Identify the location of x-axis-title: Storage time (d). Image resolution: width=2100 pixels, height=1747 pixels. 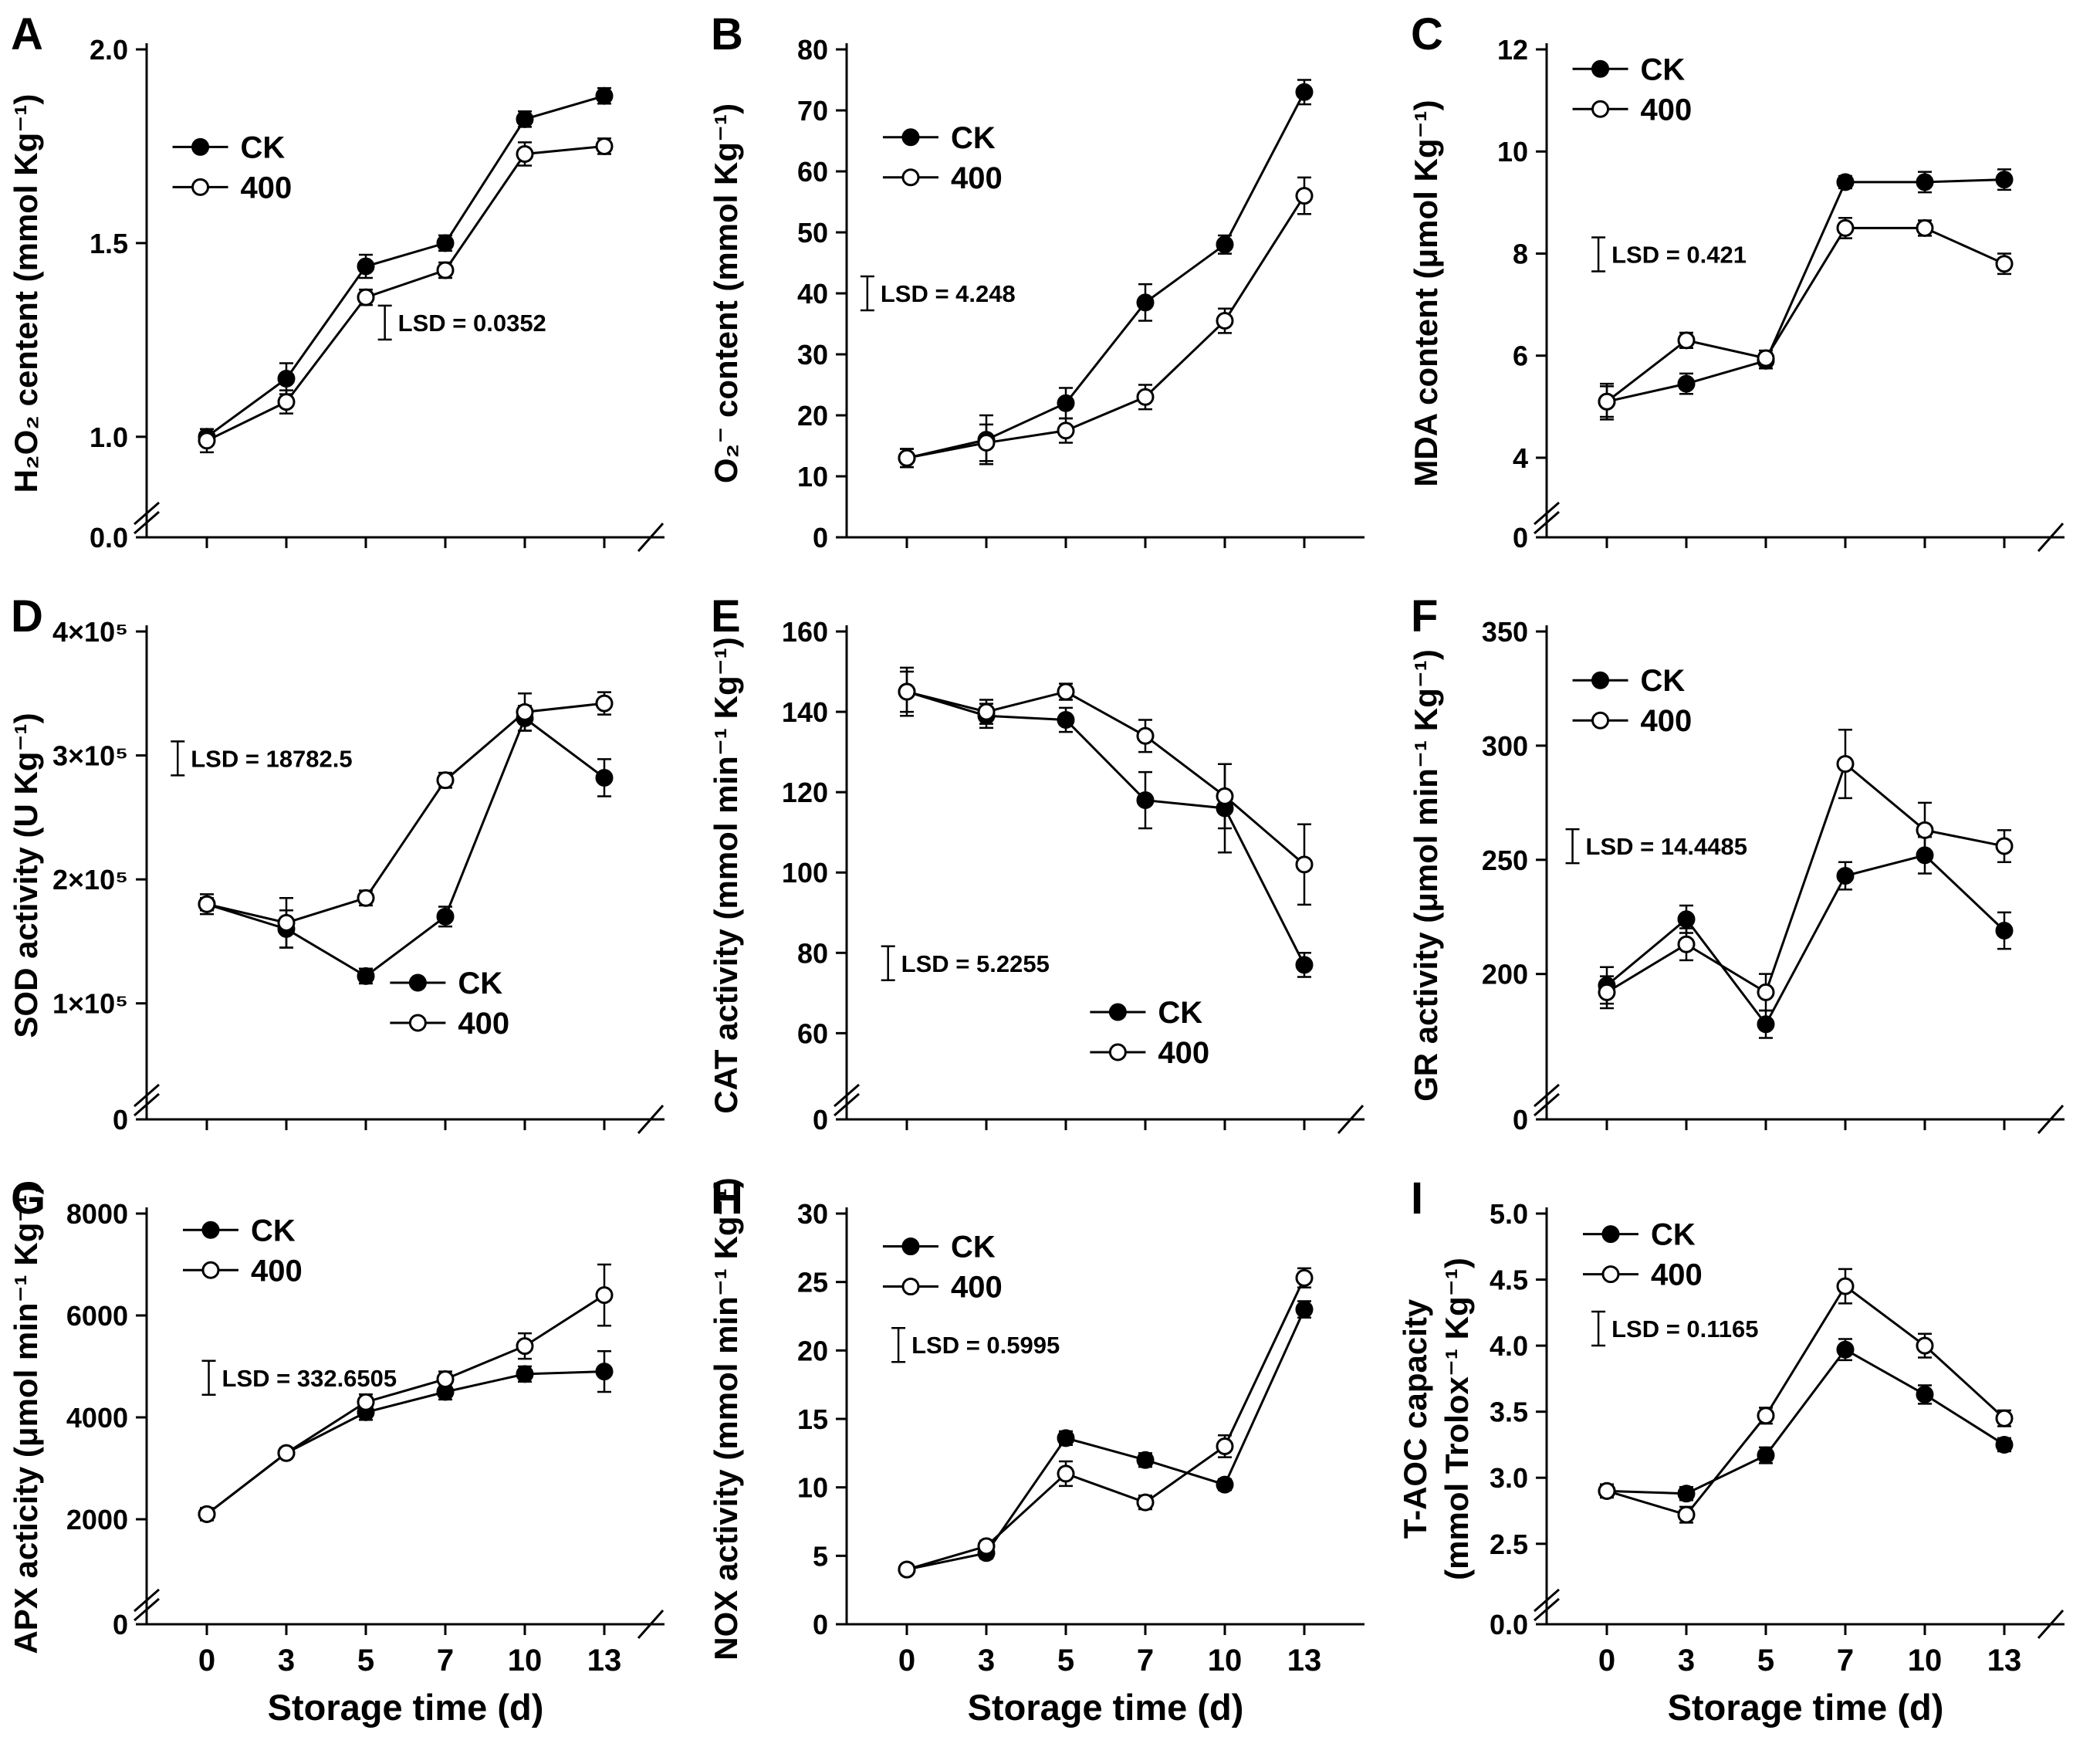
(406, 1708).